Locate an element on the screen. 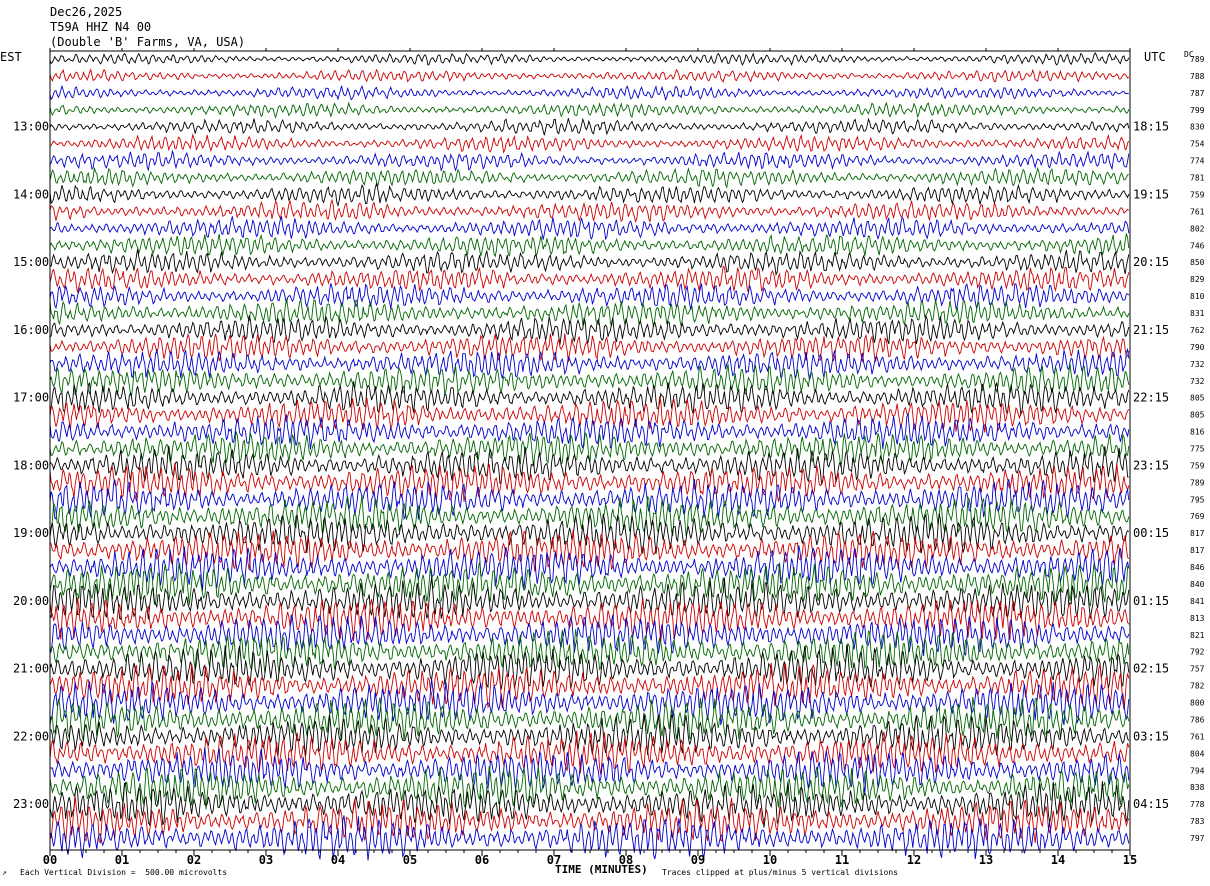  dc-offset-value: 810 is located at coordinates (1197, 296).